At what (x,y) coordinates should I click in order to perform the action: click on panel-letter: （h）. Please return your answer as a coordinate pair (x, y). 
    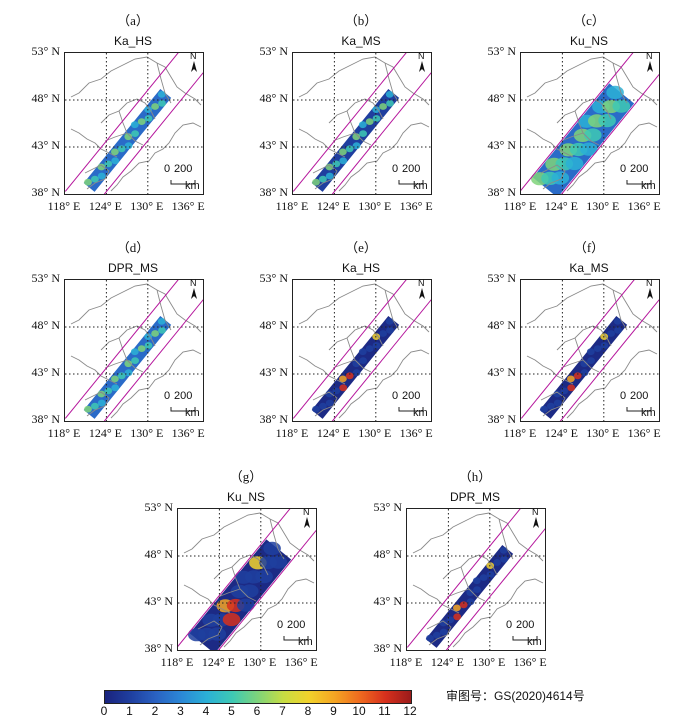
    Looking at the image, I should click on (475, 476).